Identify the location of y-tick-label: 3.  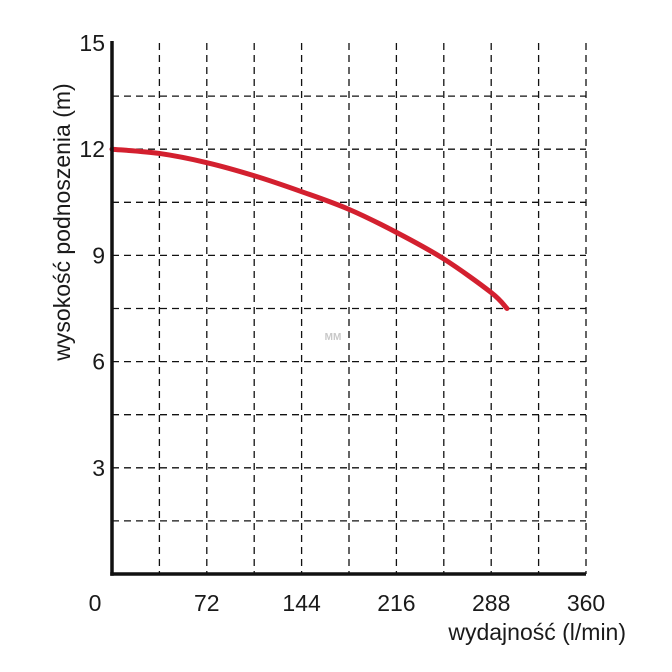
(98, 468).